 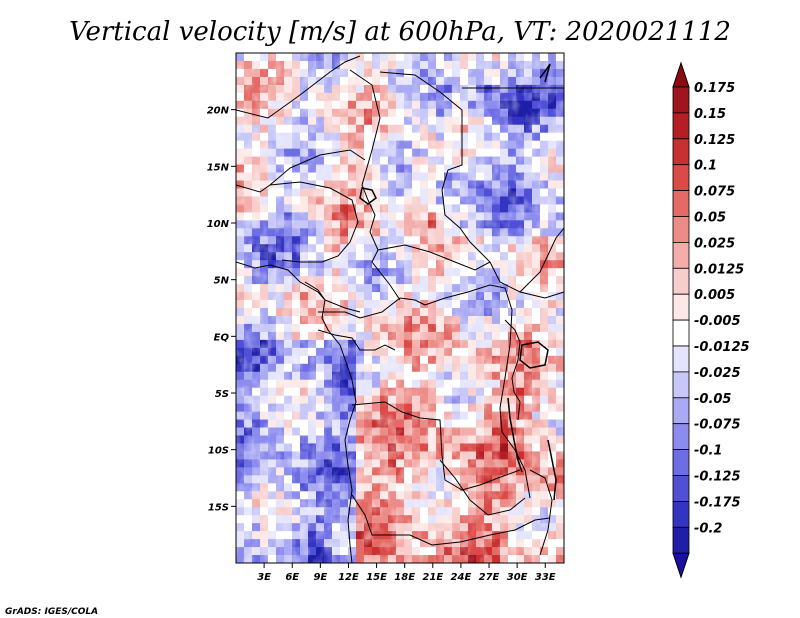 What do you see at coordinates (221, 309) in the screenshot?
I see `y-axis: 20N 15N 10N 5N EQ 5S 10S 15S` at bounding box center [221, 309].